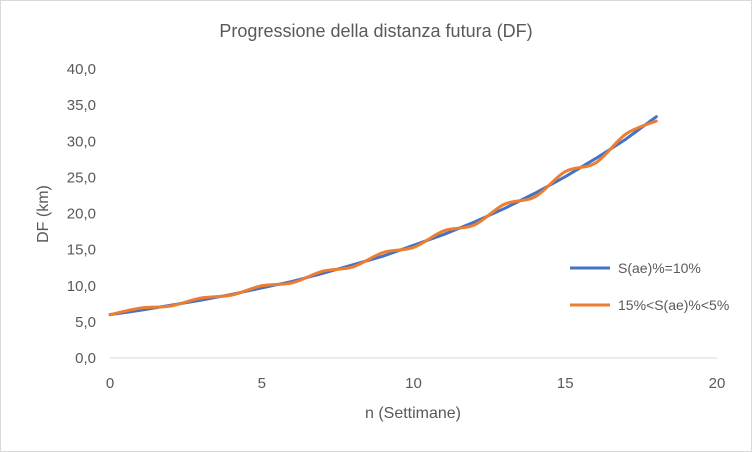 The image size is (752, 452). What do you see at coordinates (81, 177) in the screenshot?
I see `y-tick-label: 25,0` at bounding box center [81, 177].